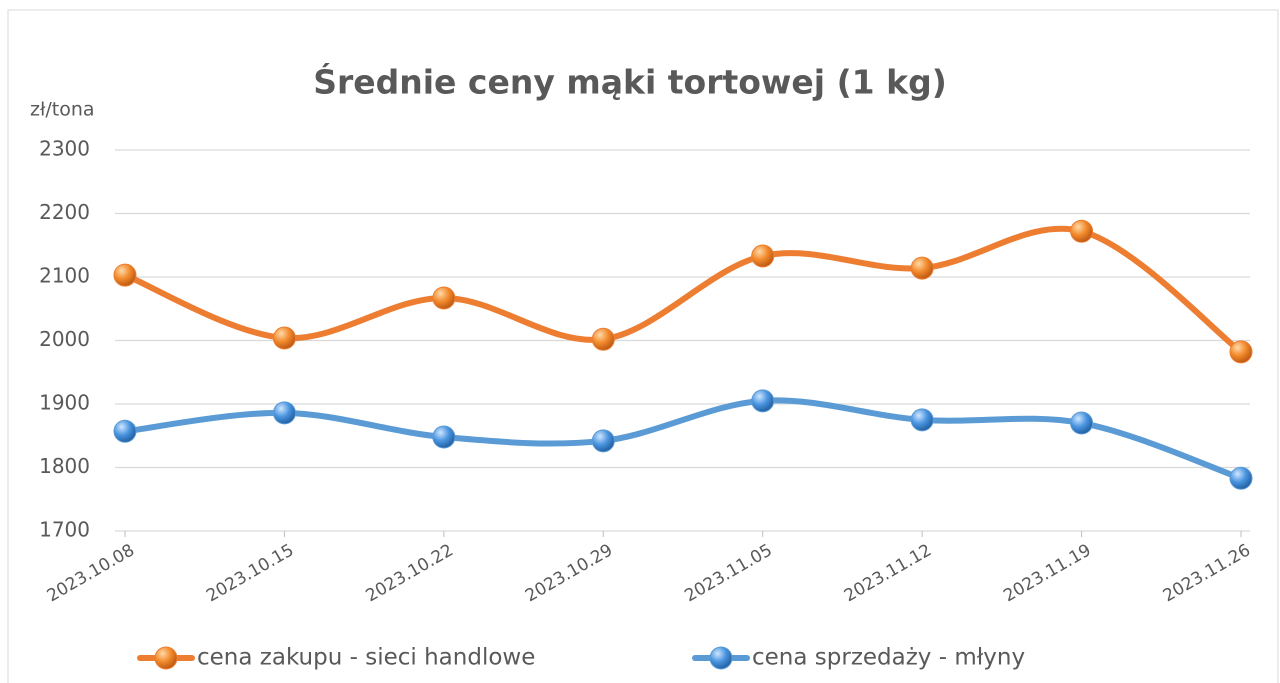 Image resolution: width=1280 pixels, height=683 pixels. What do you see at coordinates (630, 82) in the screenshot?
I see `chart-title: Średnie ceny mąki tortowej (1 kg)` at bounding box center [630, 82].